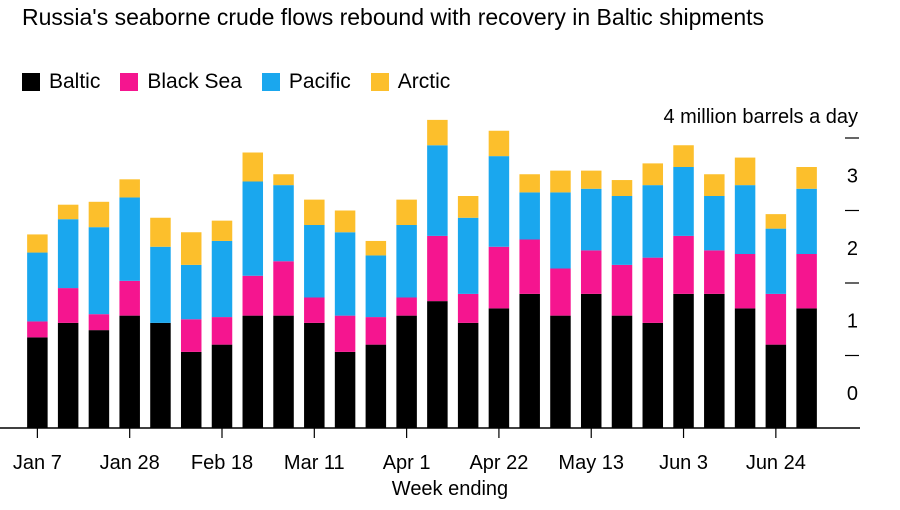  Describe the element at coordinates (314, 463) in the screenshot. I see `x-tick-label-4: Mar 11` at that location.